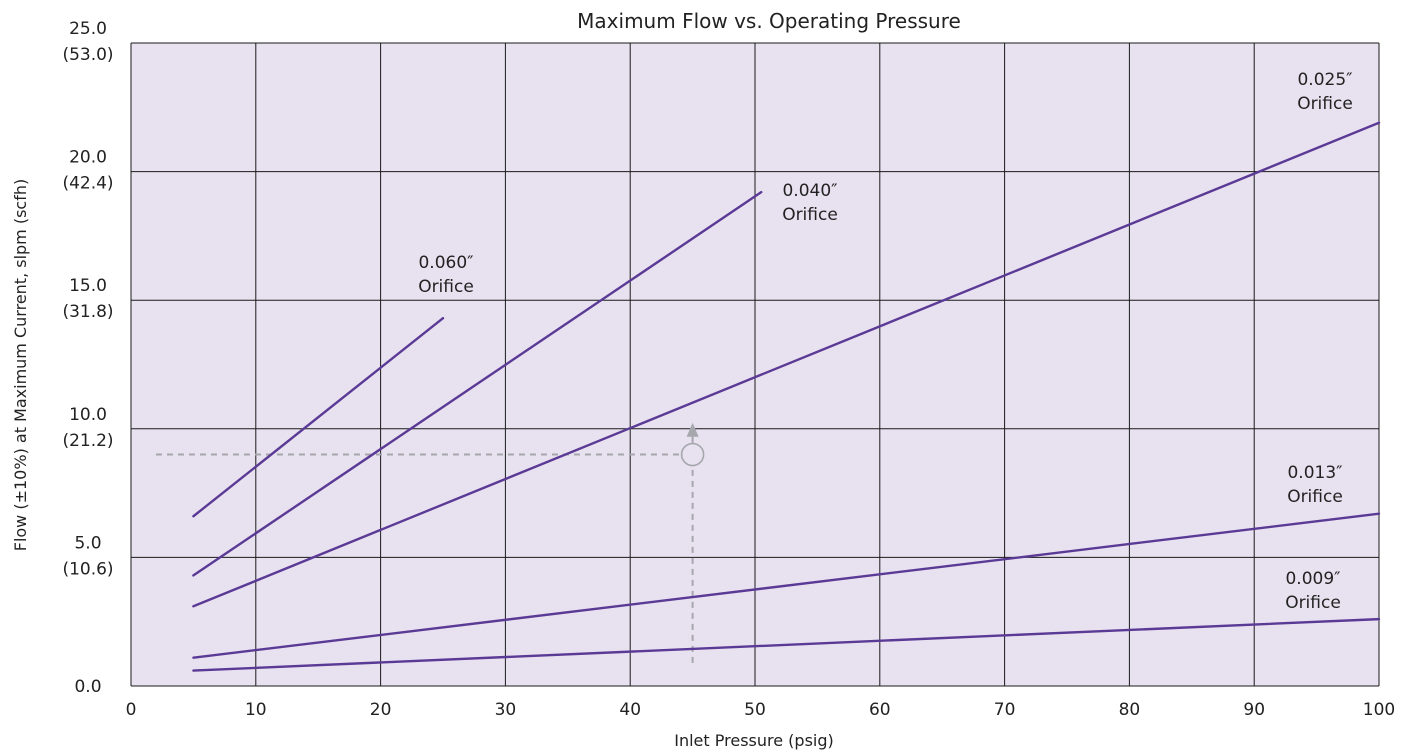 This screenshot has width=1412, height=751. Describe the element at coordinates (809, 191) in the screenshot. I see `series-label-1: 0.040″` at that location.